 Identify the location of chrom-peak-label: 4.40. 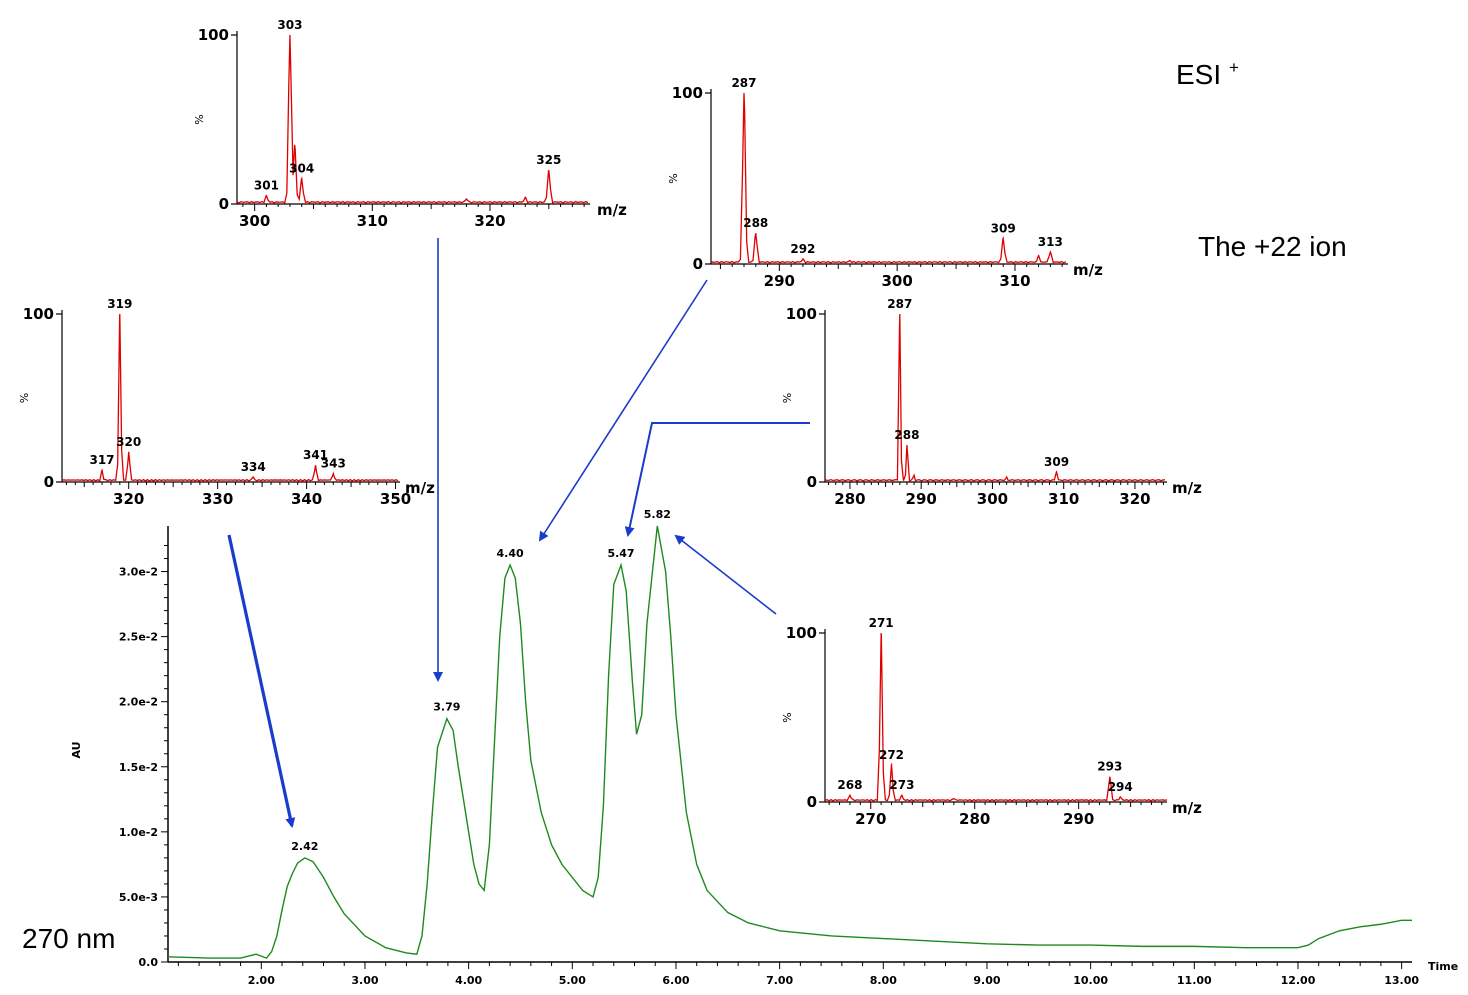
(510, 553).